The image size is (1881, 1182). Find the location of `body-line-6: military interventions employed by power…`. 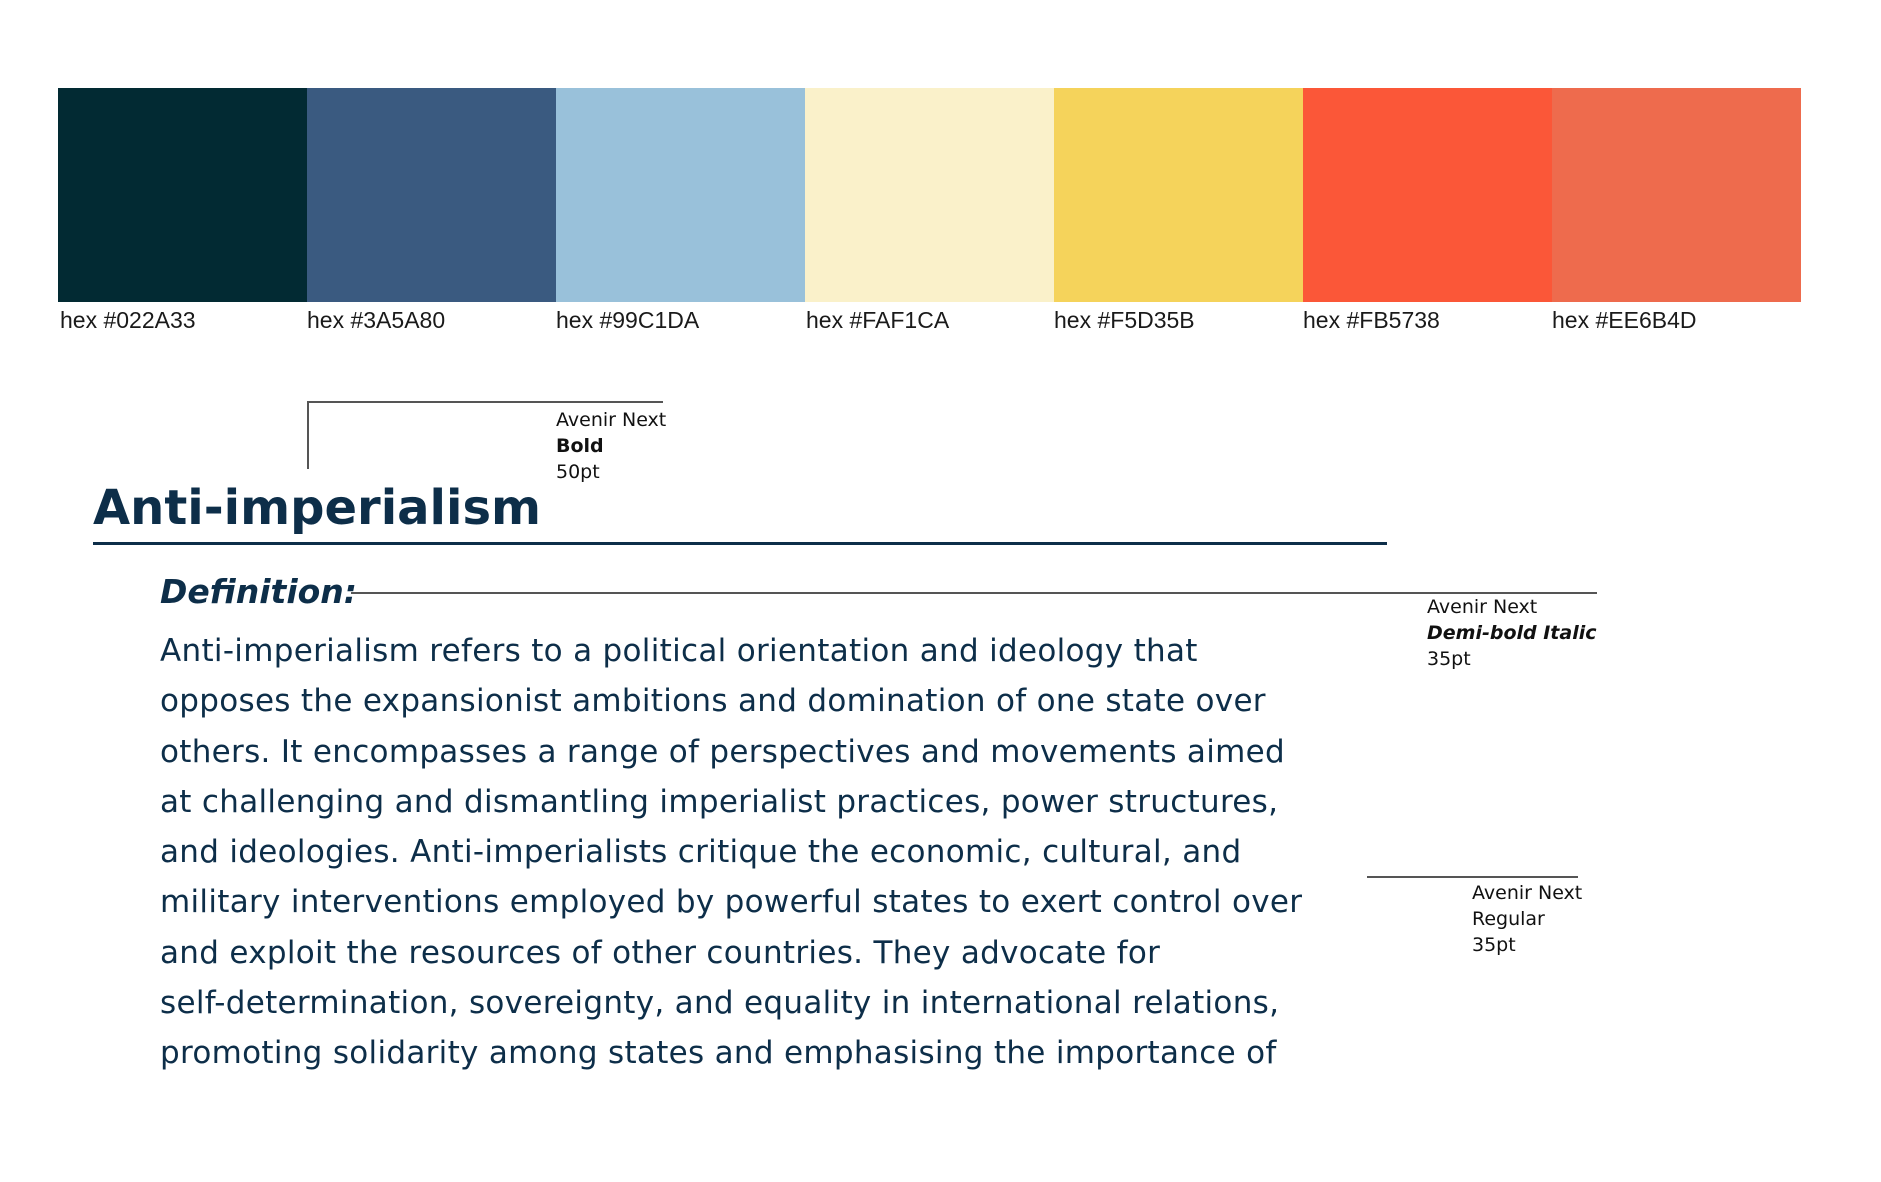

body-line-6: military interventions employed by power… is located at coordinates (731, 902).